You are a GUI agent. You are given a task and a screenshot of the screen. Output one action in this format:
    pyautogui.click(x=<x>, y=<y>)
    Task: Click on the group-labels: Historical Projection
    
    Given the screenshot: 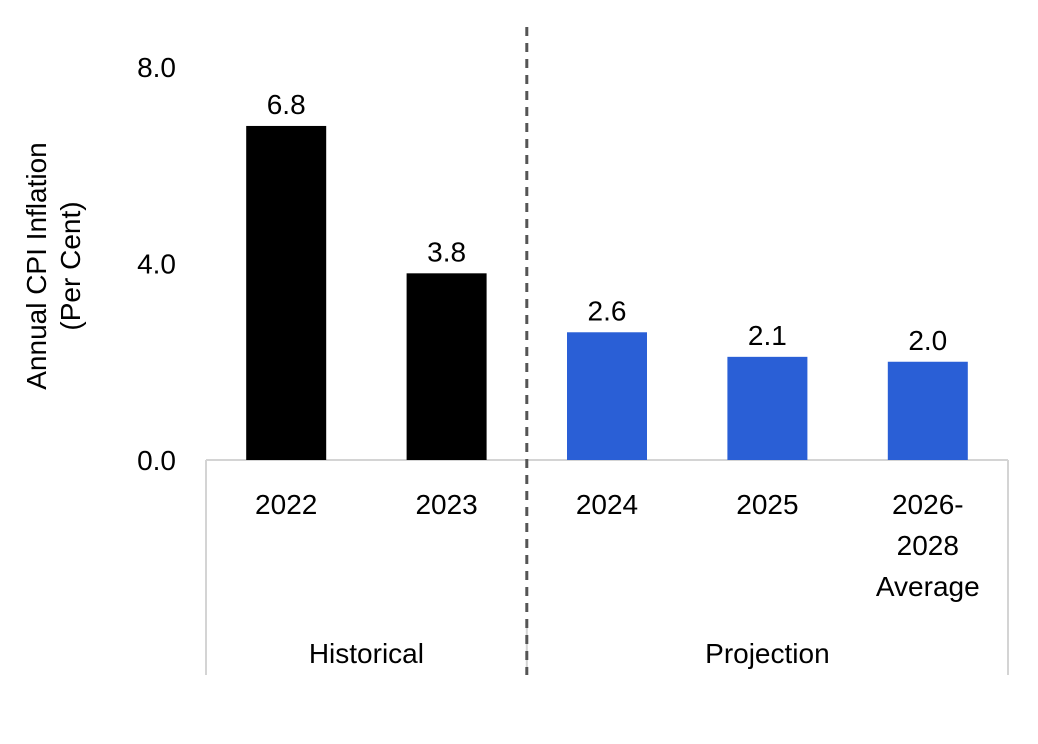 What is the action you would take?
    pyautogui.click(x=569, y=653)
    